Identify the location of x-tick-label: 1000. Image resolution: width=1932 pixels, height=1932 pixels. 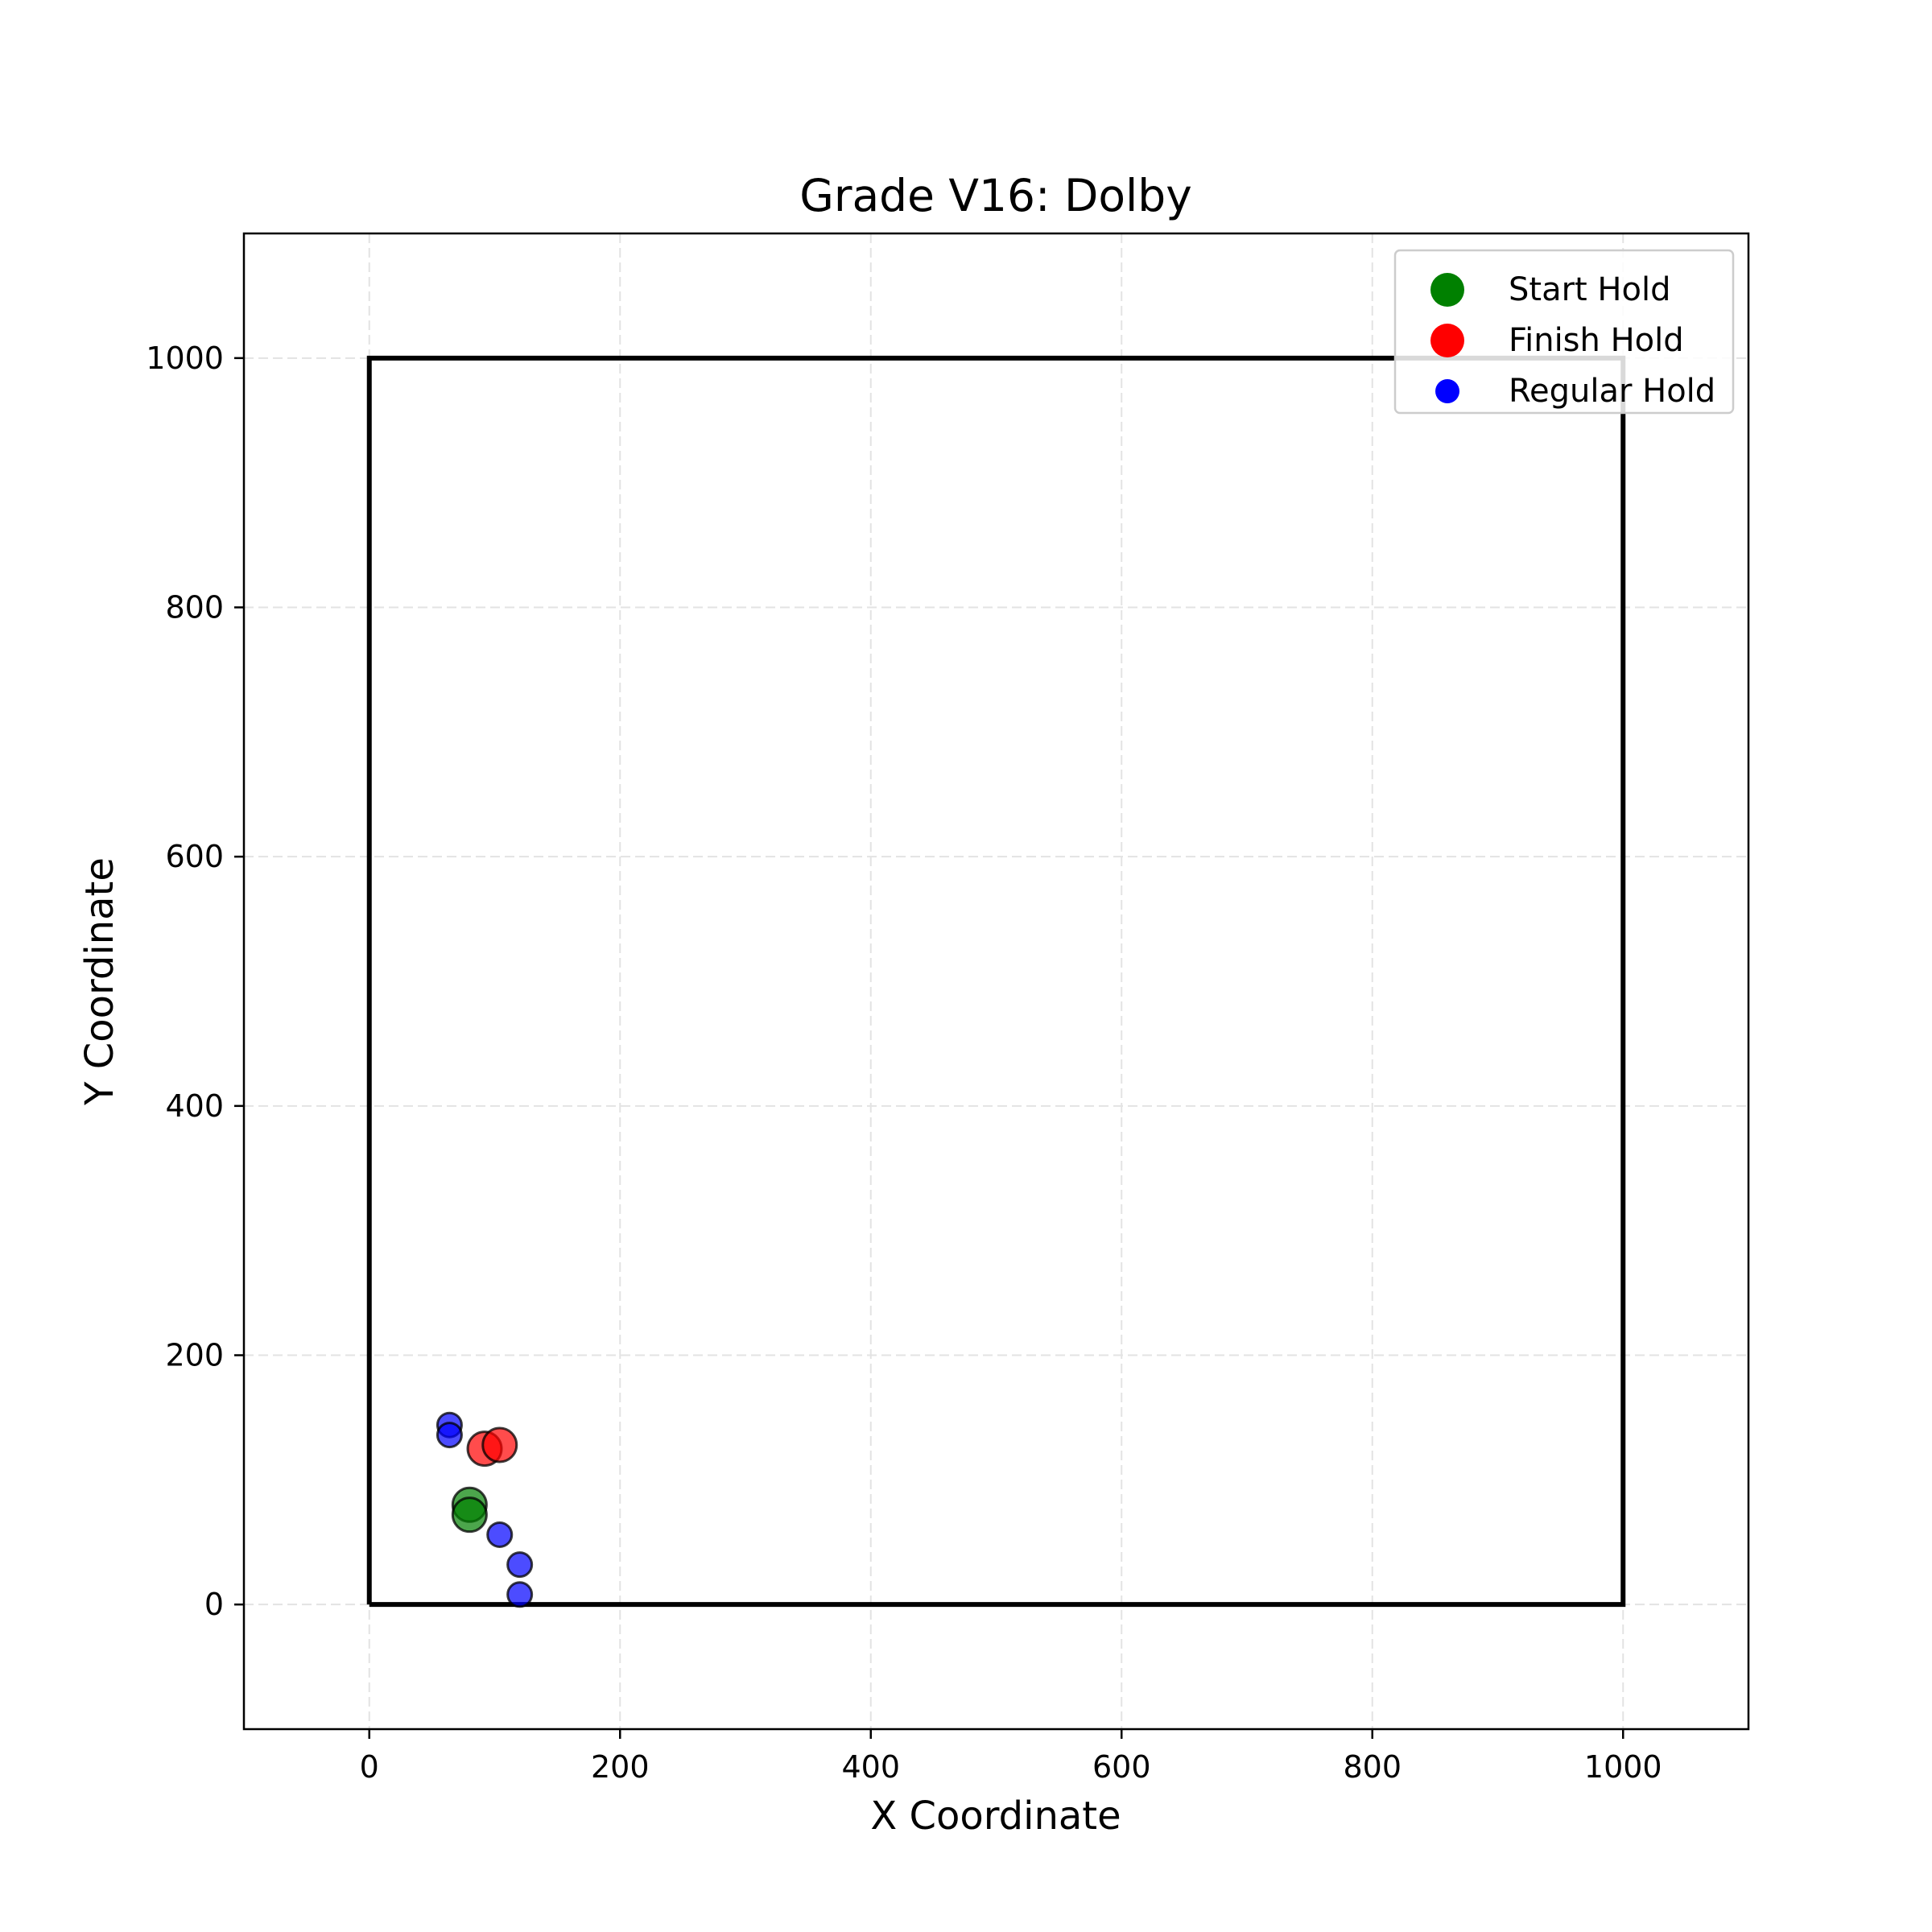
(1623, 1767).